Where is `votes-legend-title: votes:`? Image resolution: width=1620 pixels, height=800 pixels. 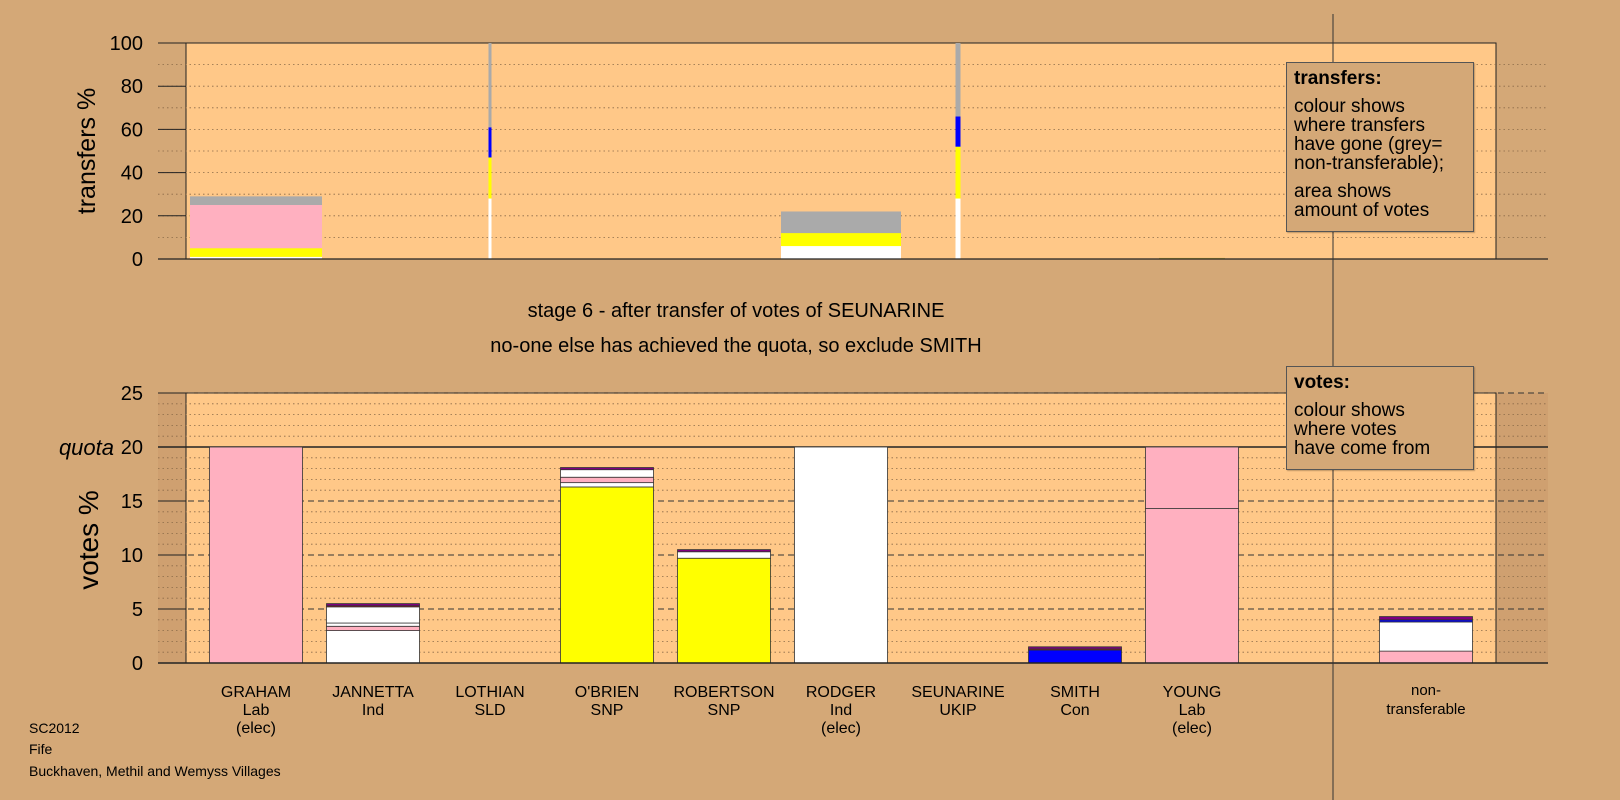 votes-legend-title: votes: is located at coordinates (1322, 382).